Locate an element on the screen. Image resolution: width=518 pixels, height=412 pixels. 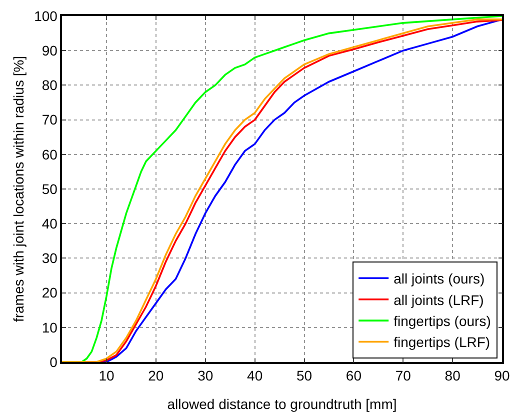
x-tick-label: 80 is located at coordinates (452, 376).